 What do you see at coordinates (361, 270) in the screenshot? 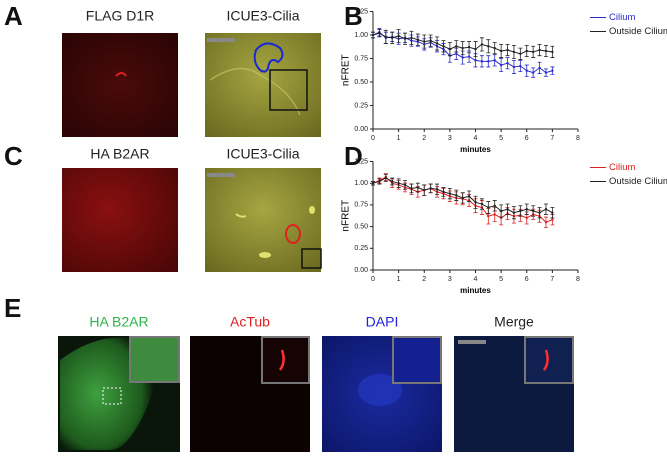
I see `y-tick-label: 0.00` at bounding box center [361, 270].